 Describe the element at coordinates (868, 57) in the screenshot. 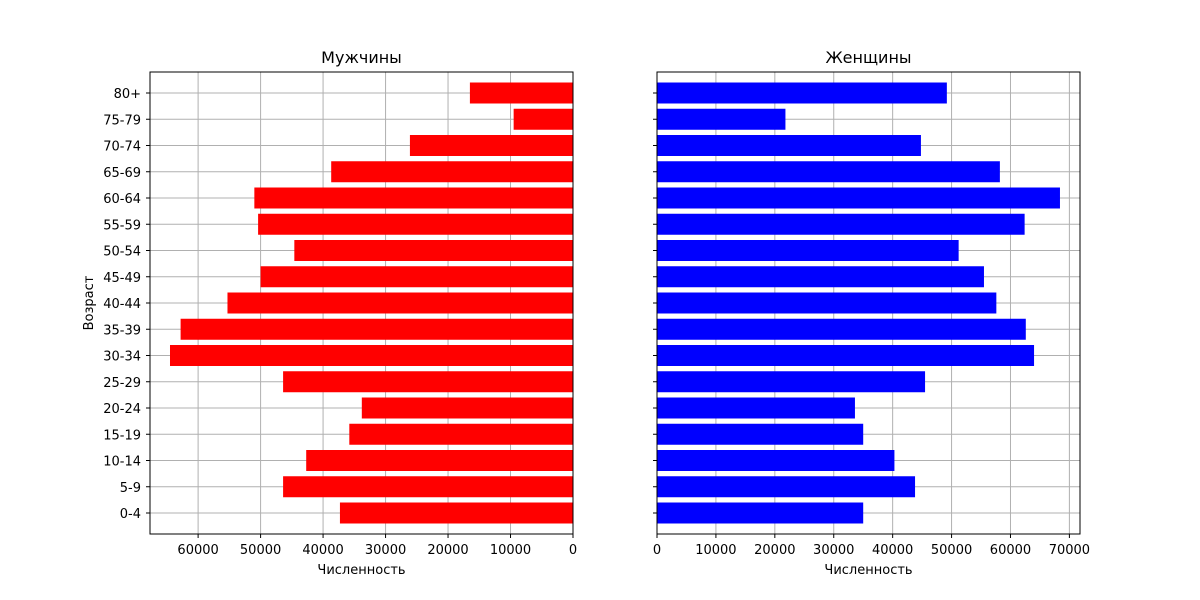

I see `panel-title-women: Женщины` at that location.